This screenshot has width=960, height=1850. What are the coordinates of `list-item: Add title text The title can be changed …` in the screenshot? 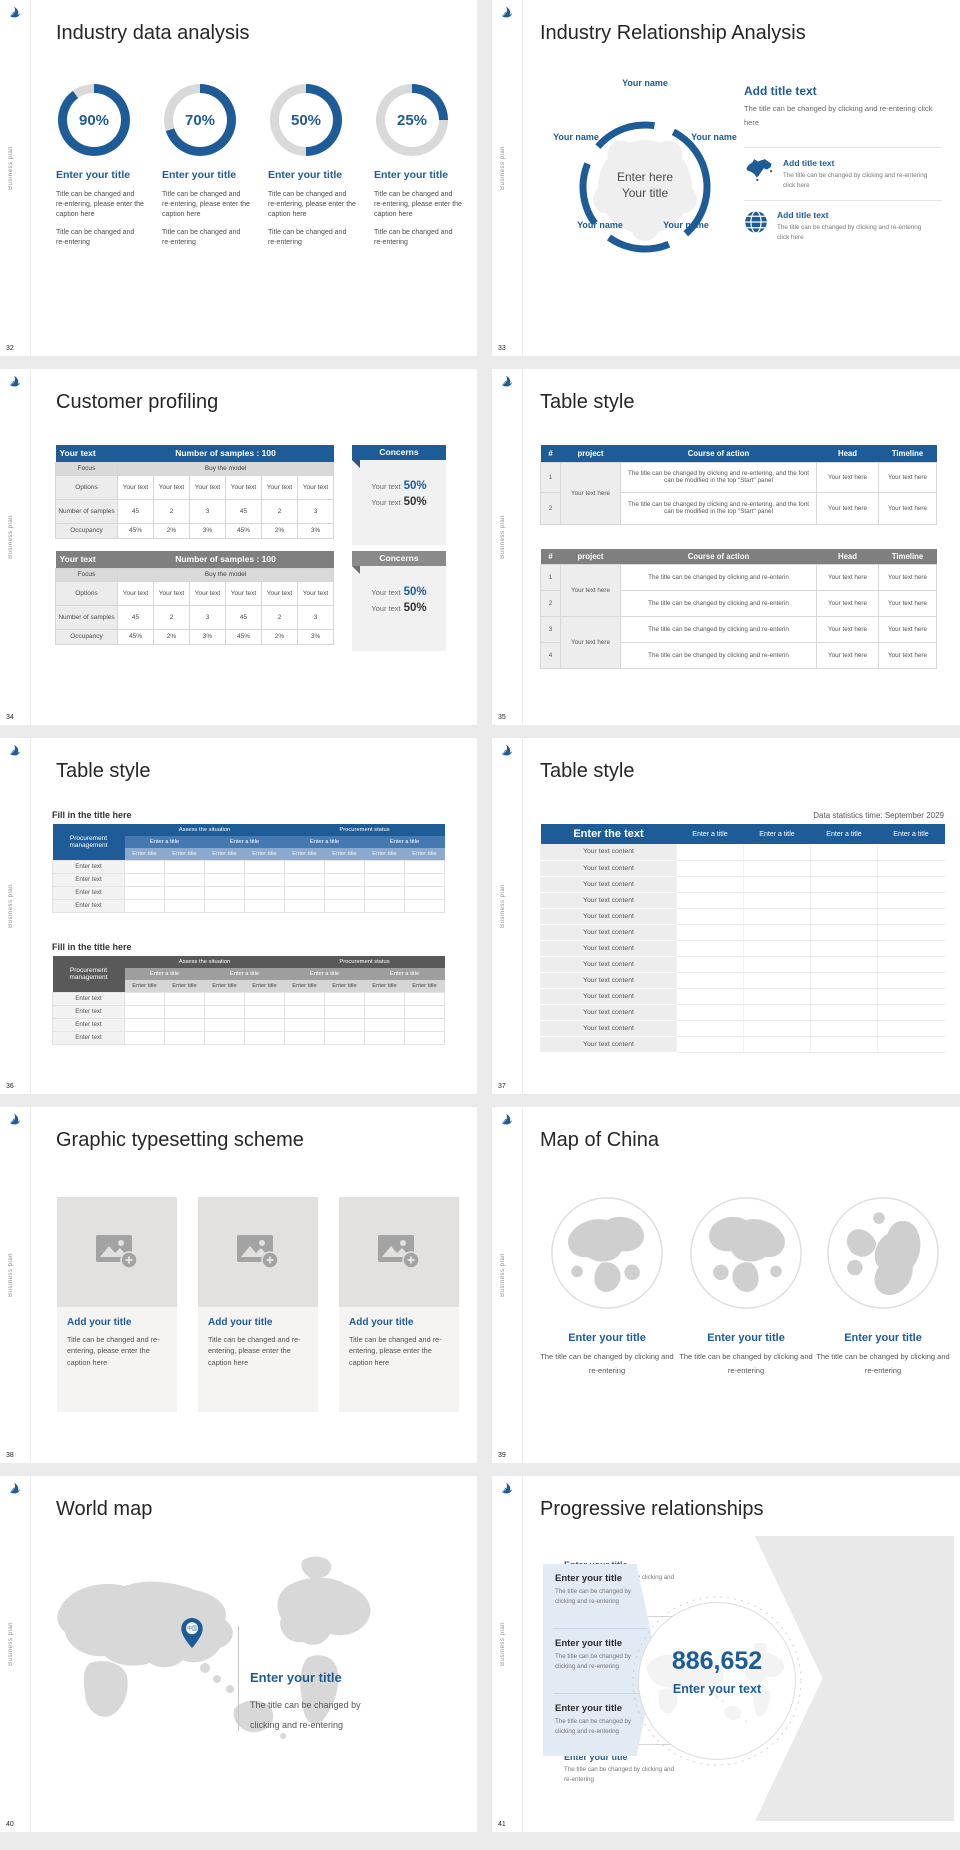 It's located at (838, 174).